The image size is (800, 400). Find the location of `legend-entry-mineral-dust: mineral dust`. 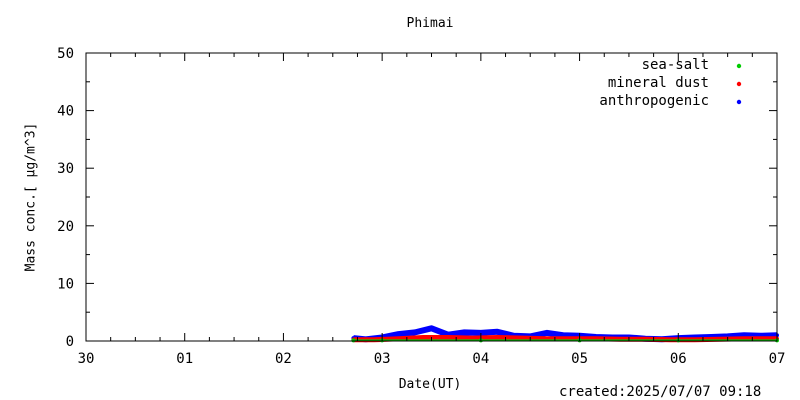

legend-entry-mineral-dust: mineral dust is located at coordinates (658, 83).